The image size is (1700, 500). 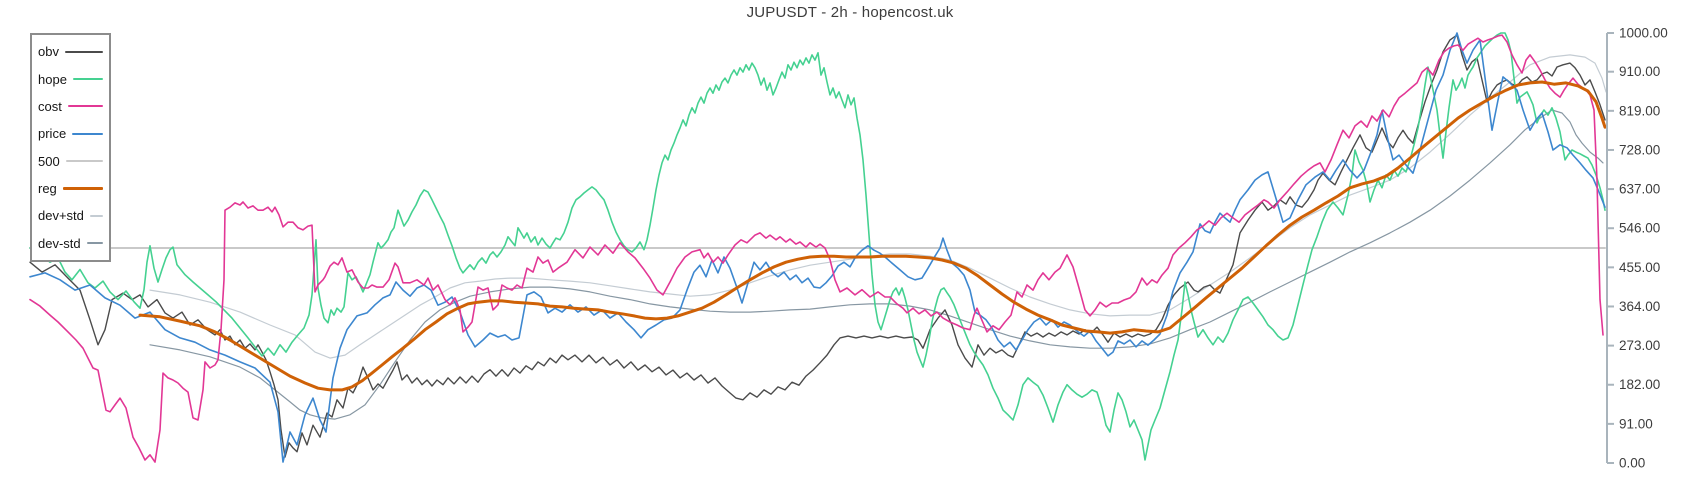 I want to click on legend-item-dev-std: dev-std, so click(x=70, y=243).